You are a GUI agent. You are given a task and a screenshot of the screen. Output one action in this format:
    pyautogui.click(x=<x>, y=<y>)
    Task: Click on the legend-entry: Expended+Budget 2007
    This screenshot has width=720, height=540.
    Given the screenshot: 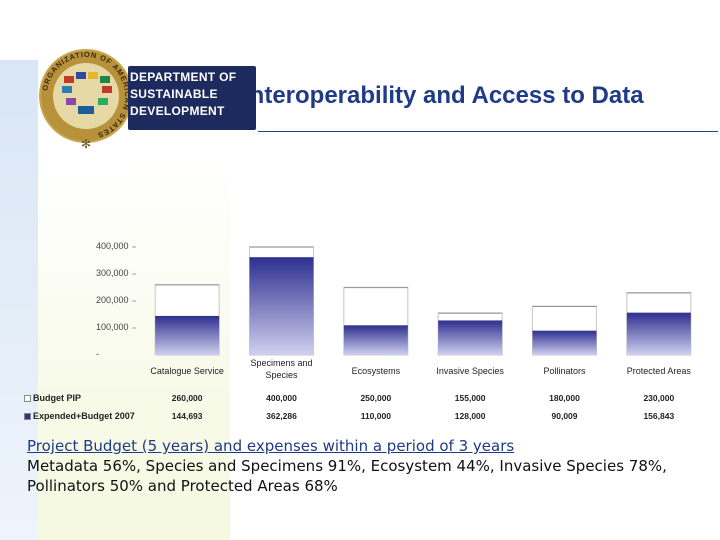 What is the action you would take?
    pyautogui.click(x=79, y=416)
    